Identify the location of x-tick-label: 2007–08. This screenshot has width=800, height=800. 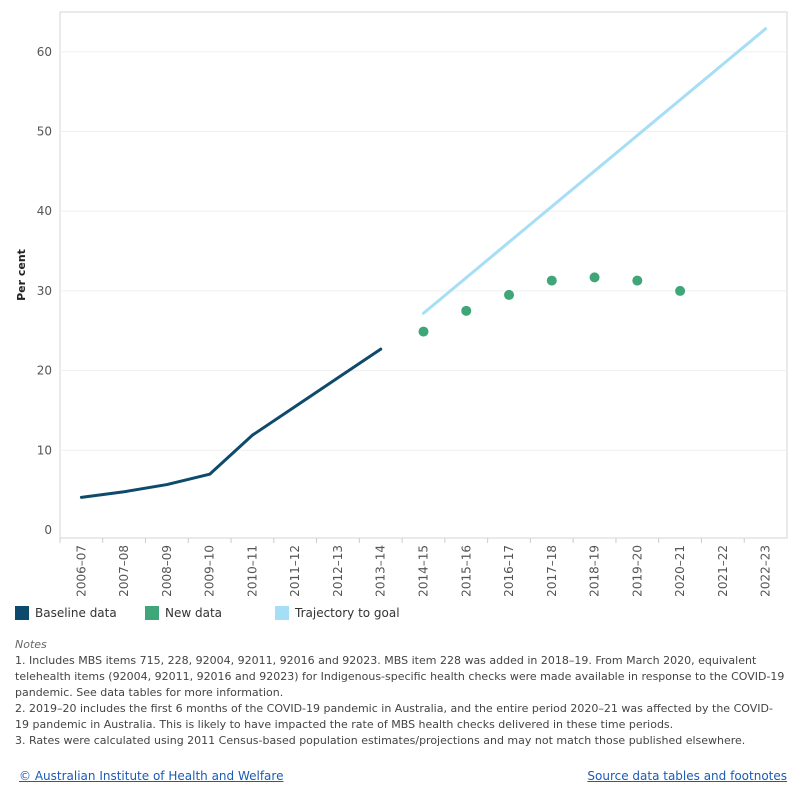
(124, 571).